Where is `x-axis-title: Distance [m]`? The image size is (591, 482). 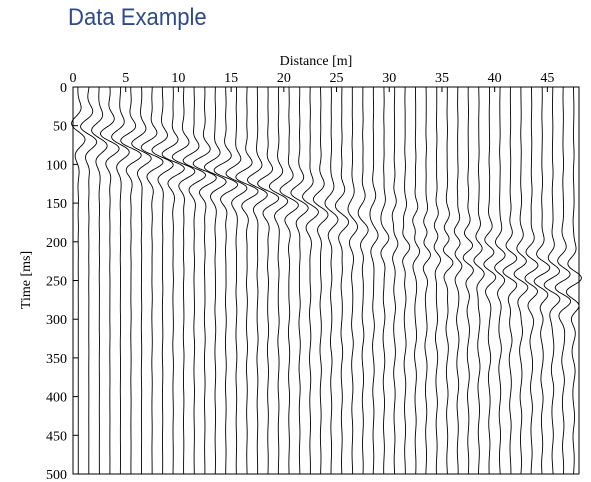
x-axis-title: Distance [m] is located at coordinates (316, 61).